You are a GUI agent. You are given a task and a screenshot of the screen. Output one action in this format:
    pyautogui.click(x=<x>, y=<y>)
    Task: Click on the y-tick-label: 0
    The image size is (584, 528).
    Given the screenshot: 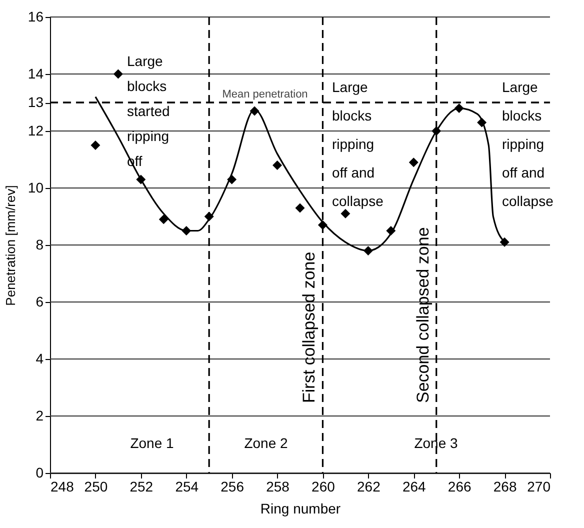 What is the action you would take?
    pyautogui.click(x=40, y=472)
    